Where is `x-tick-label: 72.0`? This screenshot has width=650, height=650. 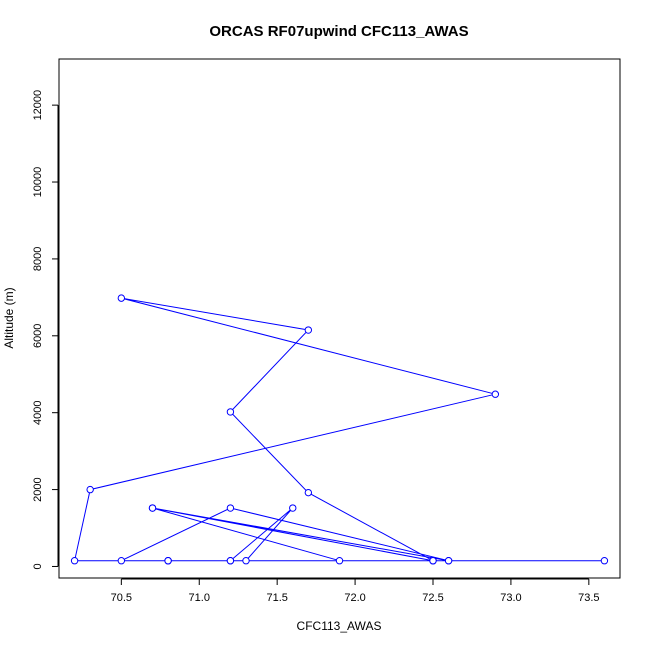
x-tick-label: 72.0 is located at coordinates (354, 598).